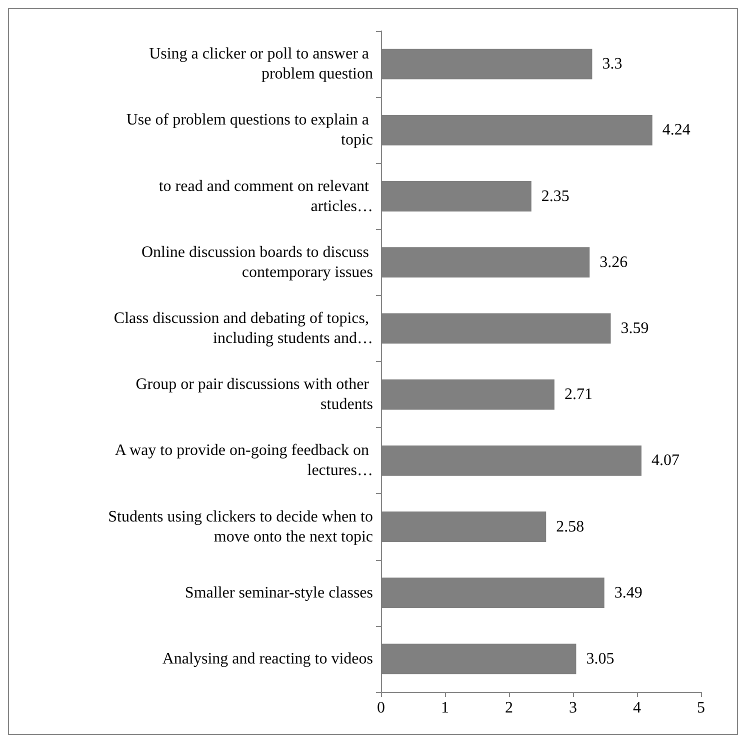 The height and width of the screenshot is (745, 748). What do you see at coordinates (257, 262) in the screenshot?
I see `y-tick-label: Online discussion boards to discuss contemporary issues` at bounding box center [257, 262].